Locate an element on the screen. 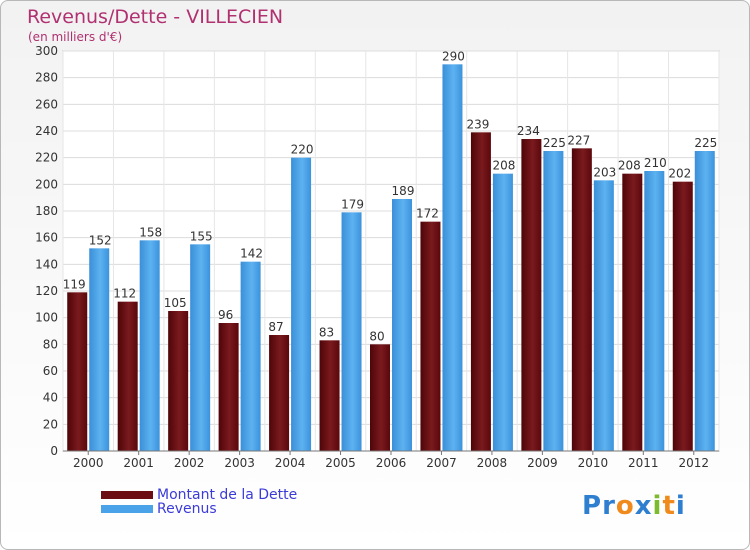  x-tick-label: 2012 is located at coordinates (693, 463).